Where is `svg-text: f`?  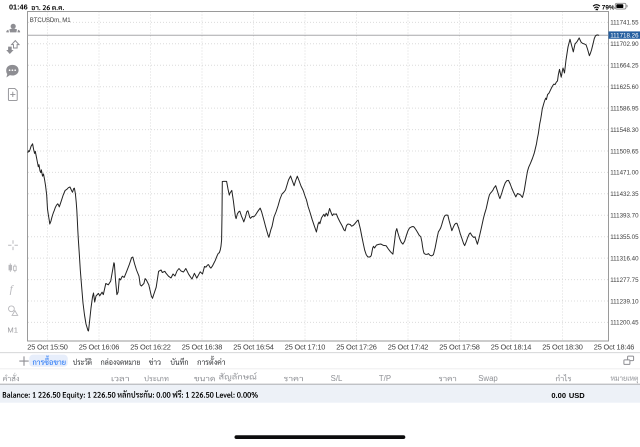 svg-text: f is located at coordinates (12, 290).